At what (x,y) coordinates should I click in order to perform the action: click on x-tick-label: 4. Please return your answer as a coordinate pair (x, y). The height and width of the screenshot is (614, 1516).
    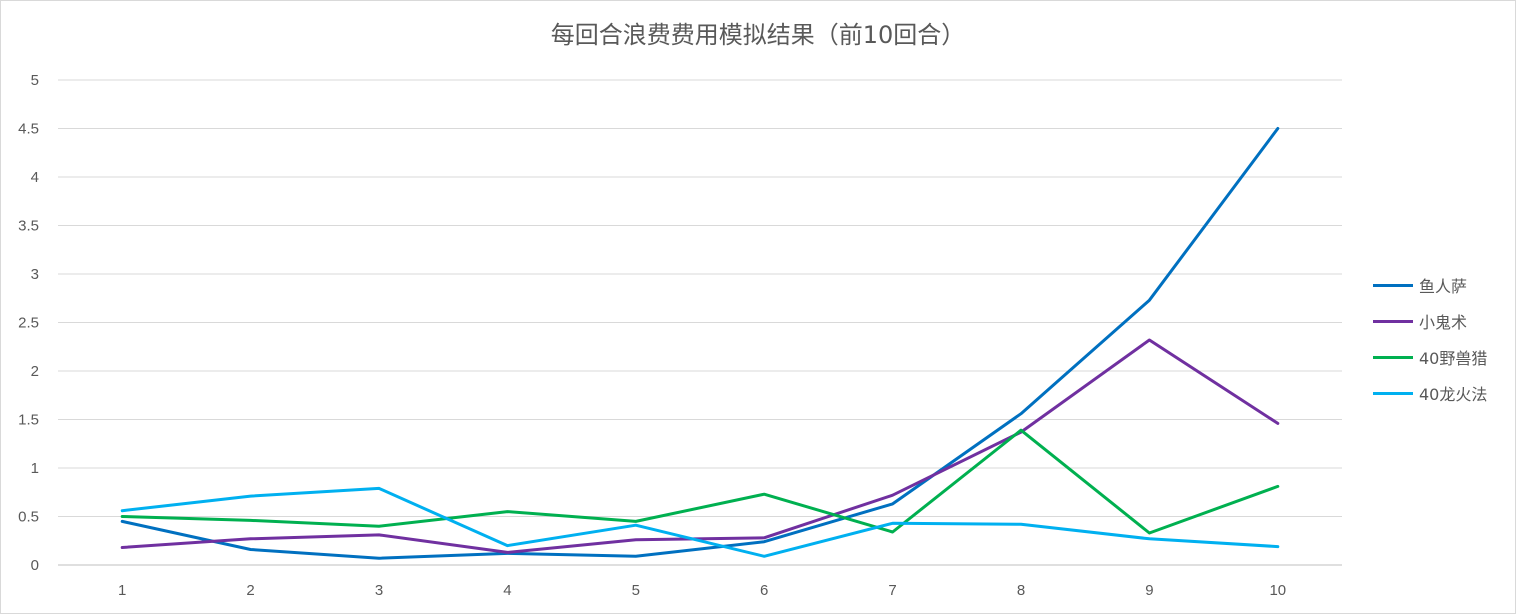
    Looking at the image, I should click on (507, 590).